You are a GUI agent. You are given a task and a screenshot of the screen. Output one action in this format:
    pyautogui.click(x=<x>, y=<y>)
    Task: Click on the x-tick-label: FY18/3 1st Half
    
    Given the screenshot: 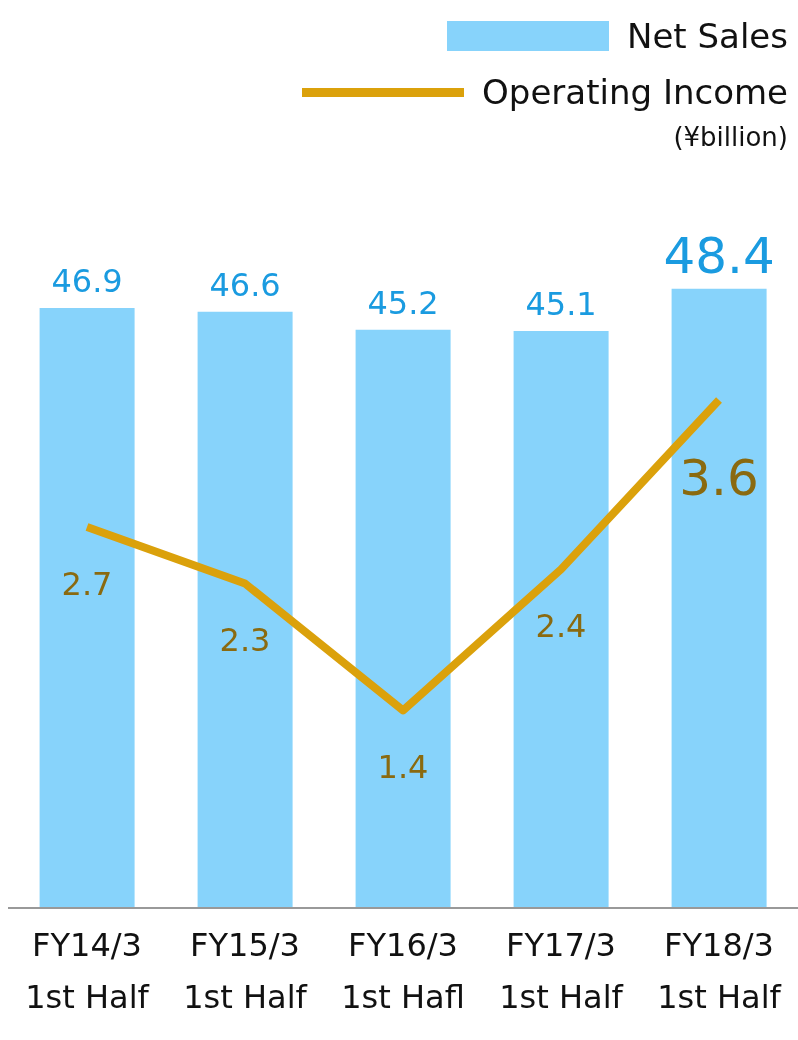 What is the action you would take?
    pyautogui.click(x=719, y=971)
    